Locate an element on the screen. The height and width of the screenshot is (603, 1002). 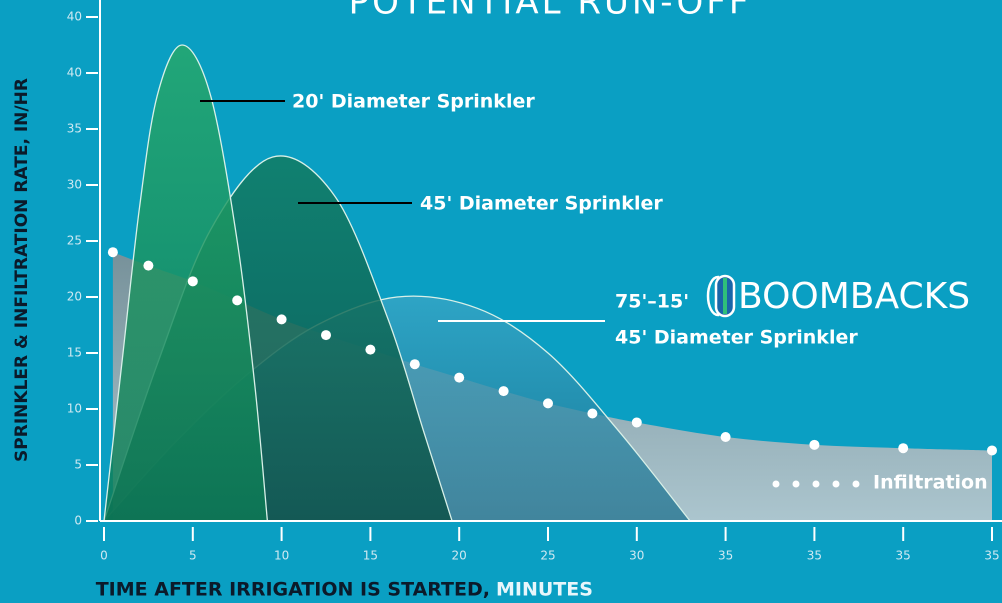
y-tick-label: 25 is located at coordinates (74, 241).